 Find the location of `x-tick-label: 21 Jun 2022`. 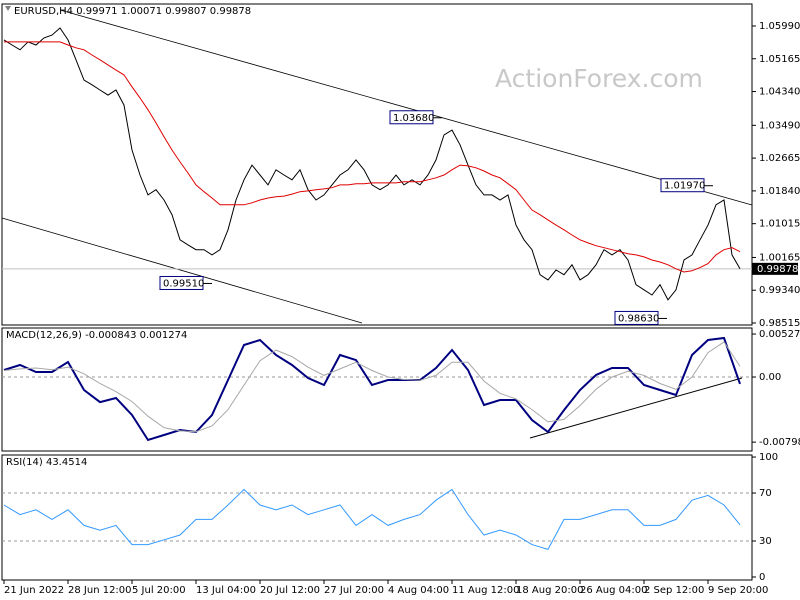

x-tick-label: 21 Jun 2022 is located at coordinates (34, 590).